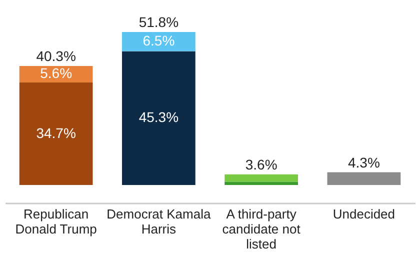  I want to click on x-tick-label: A third-party candidate not listed, so click(261, 229).